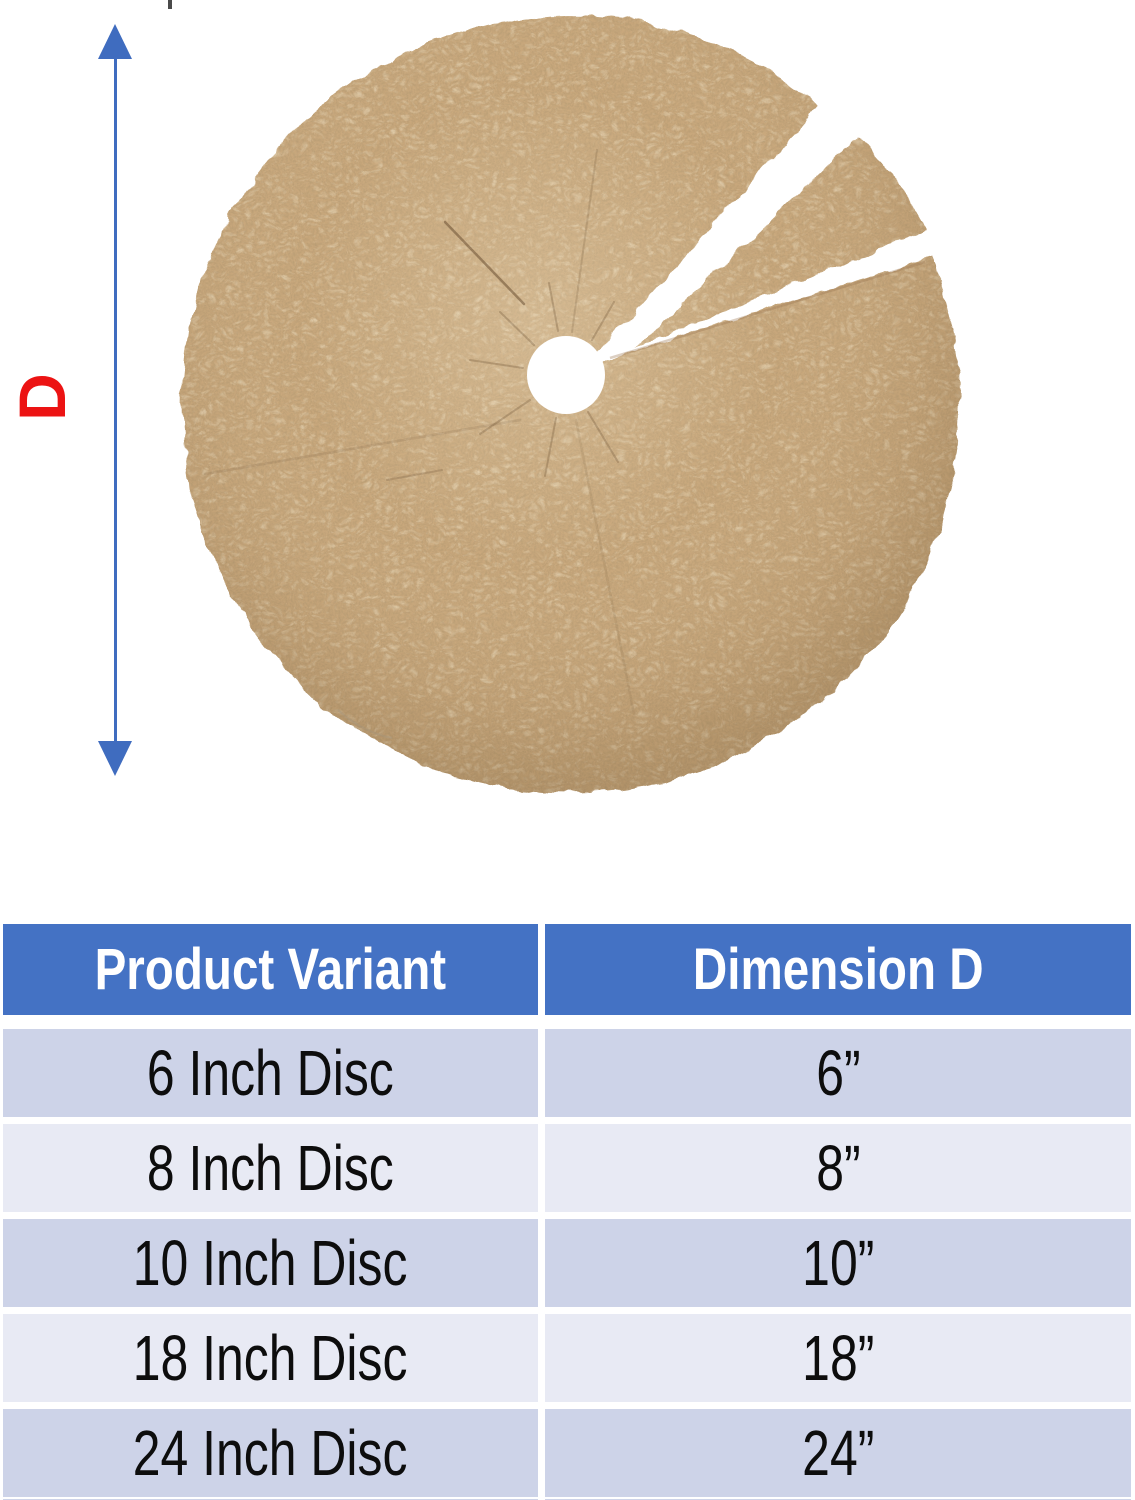 This screenshot has width=1135, height=1500. Describe the element at coordinates (270, 1168) in the screenshot. I see `cell-product-variant-text: 8 Inch Disc` at that location.